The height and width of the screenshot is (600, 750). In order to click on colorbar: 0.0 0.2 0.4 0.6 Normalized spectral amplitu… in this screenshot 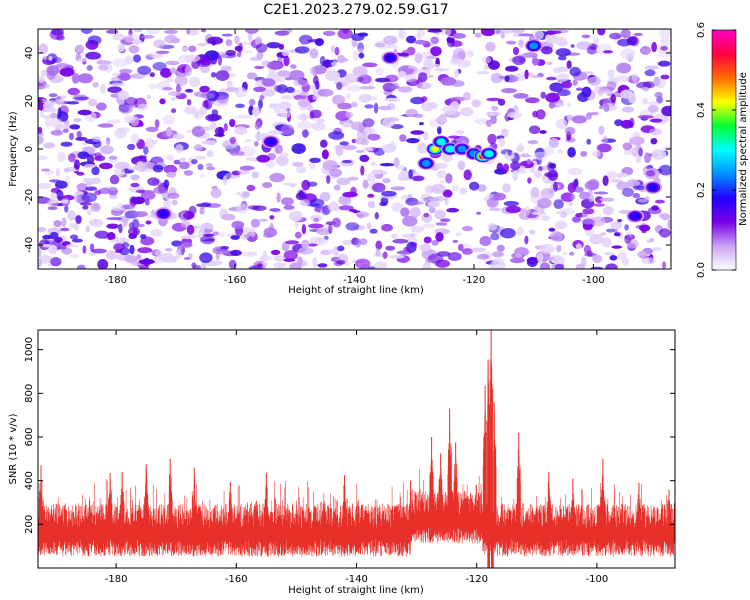, I will do `click(722, 150)`.